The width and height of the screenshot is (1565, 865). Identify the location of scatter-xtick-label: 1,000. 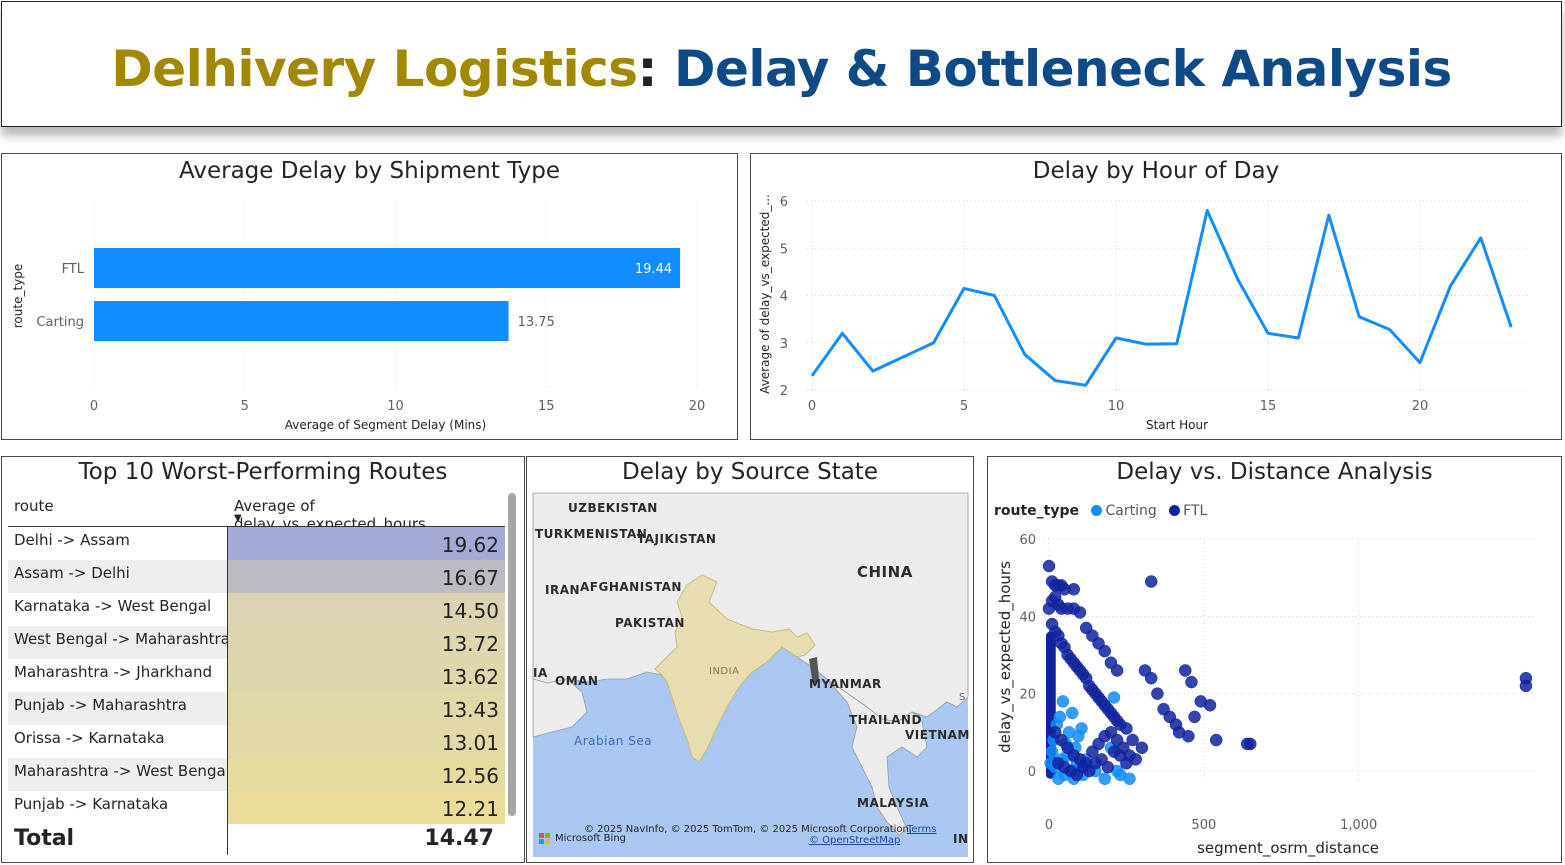
(1358, 825).